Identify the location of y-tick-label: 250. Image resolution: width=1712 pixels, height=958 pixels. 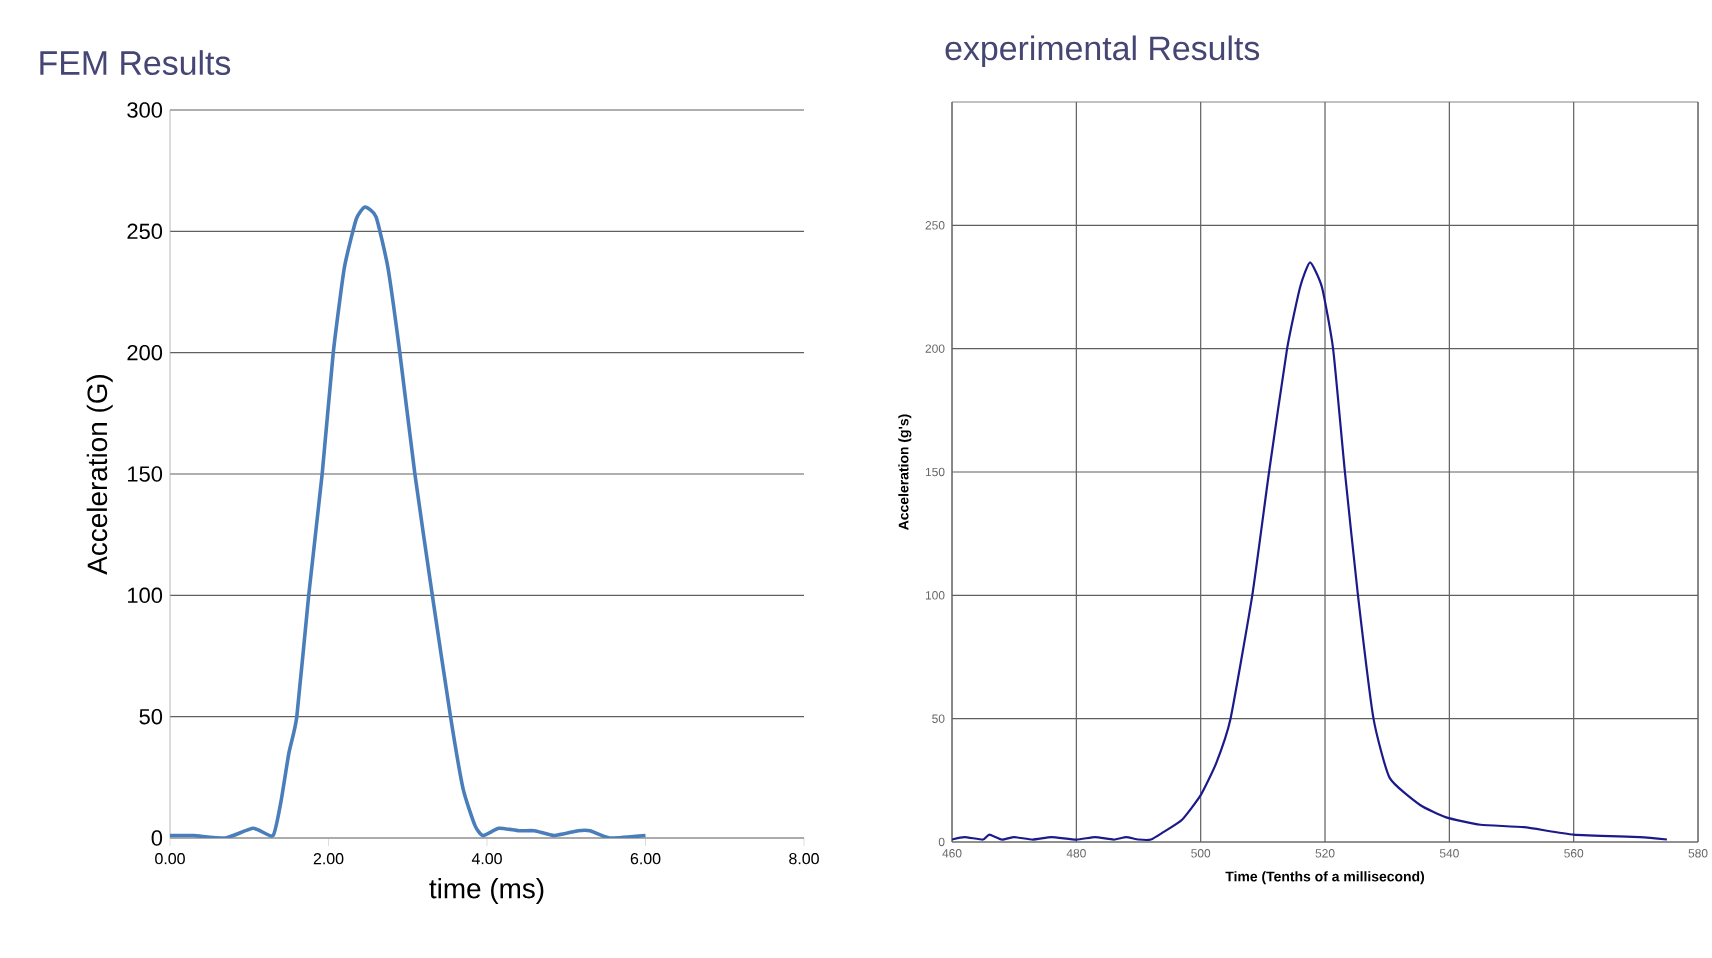
(145, 231).